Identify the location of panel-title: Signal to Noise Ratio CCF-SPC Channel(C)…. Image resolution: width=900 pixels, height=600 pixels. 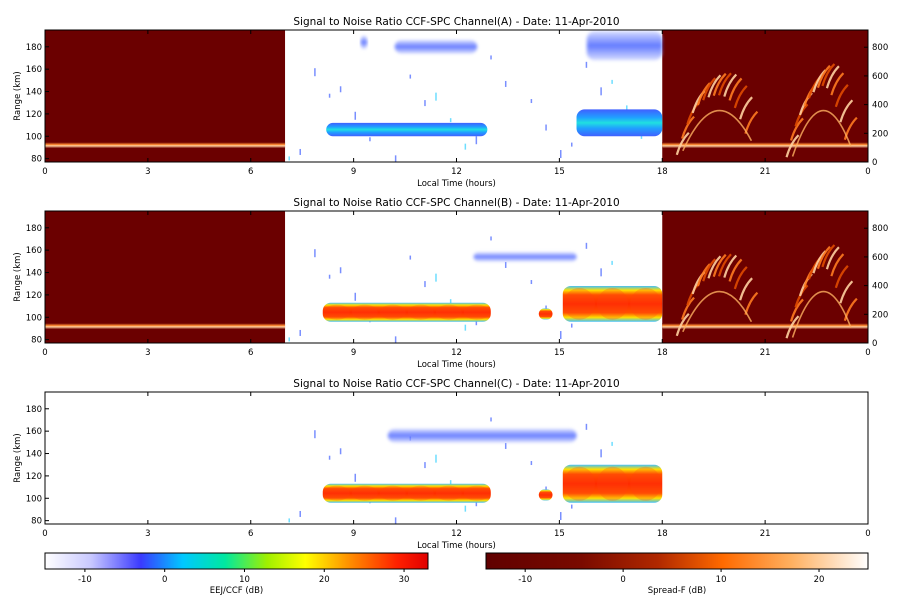
(456, 384).